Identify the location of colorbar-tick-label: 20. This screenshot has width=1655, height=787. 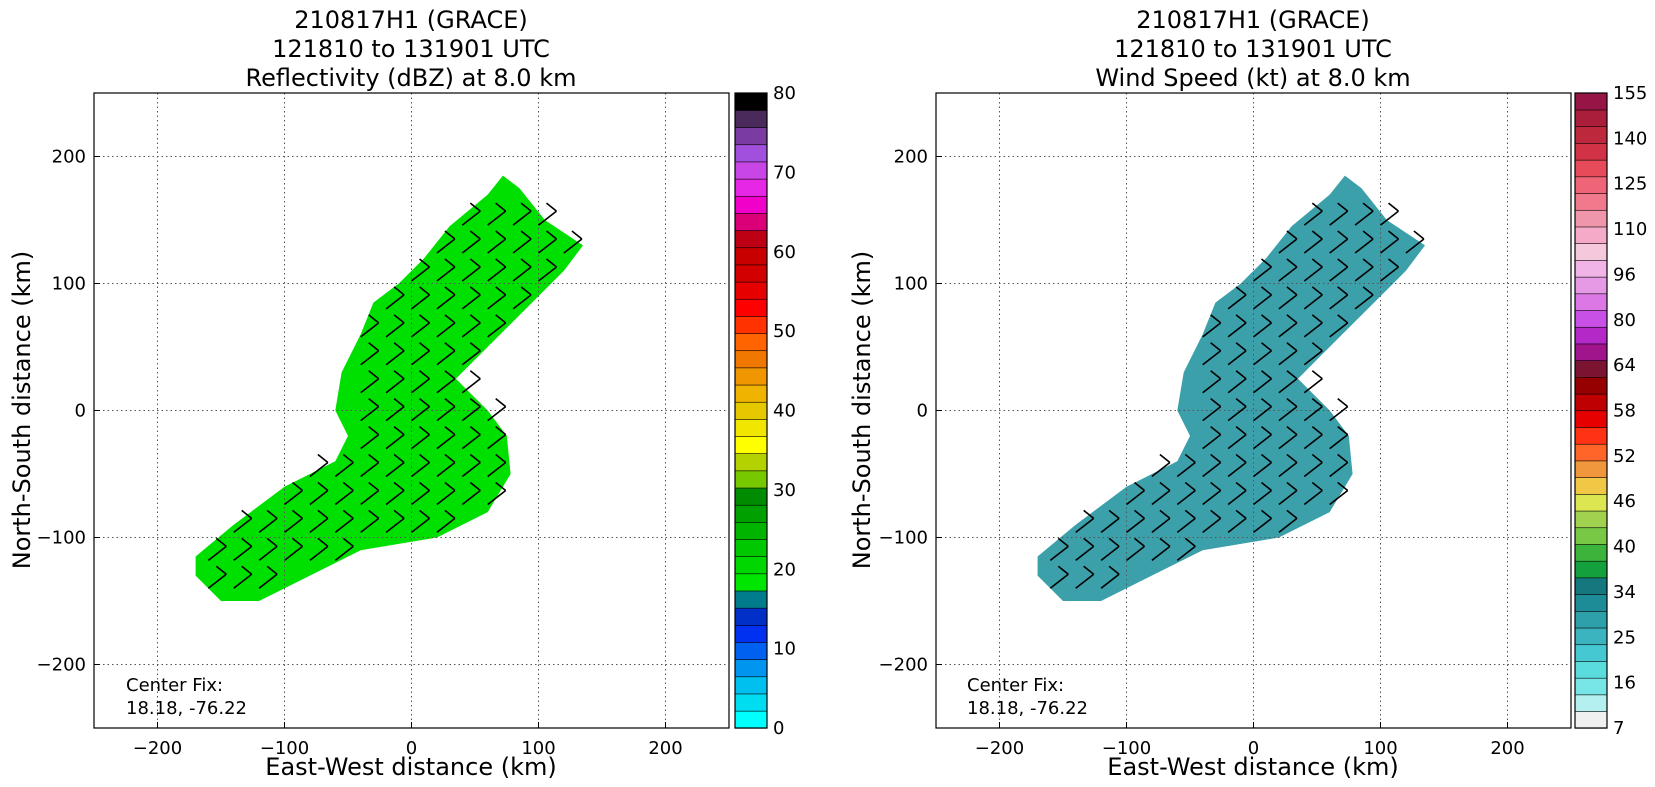
(784, 569).